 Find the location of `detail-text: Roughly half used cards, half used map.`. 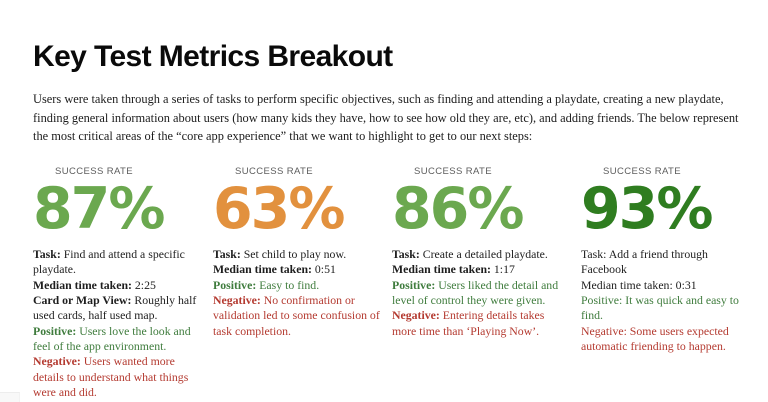

detail-text: Roughly half used cards, half used map. is located at coordinates (115, 308).